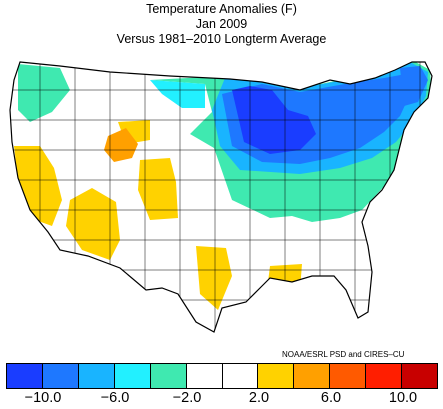  I want to click on data-credit: NOAA/ESRL PSD and CIRES–CU, so click(343, 354).